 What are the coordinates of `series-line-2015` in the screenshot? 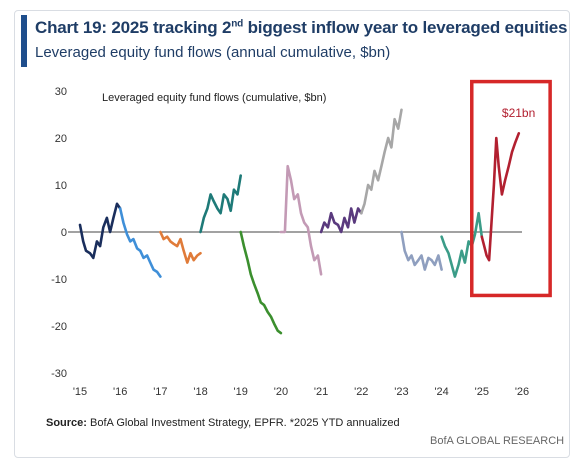 It's located at (100, 231).